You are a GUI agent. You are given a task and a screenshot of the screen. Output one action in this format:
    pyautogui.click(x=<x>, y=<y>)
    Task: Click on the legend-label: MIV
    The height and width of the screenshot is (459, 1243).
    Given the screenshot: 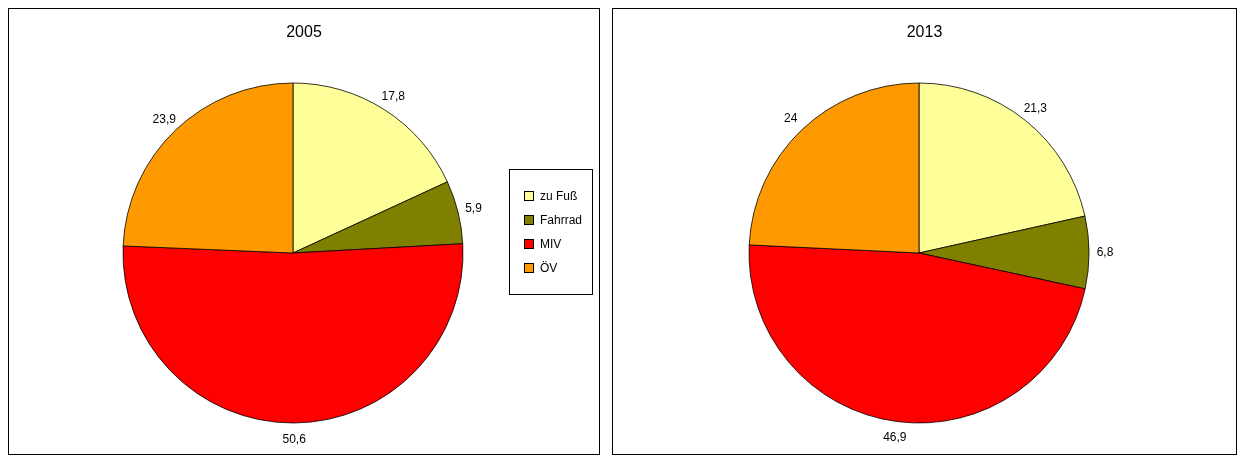 What is the action you would take?
    pyautogui.click(x=550, y=244)
    